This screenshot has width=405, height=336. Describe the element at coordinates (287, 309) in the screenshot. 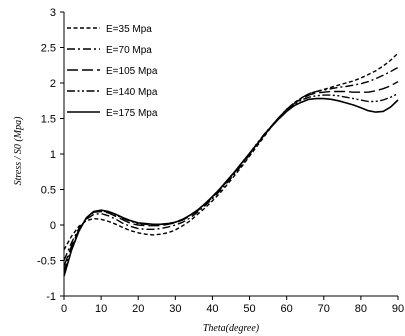

I see `x-tick-label: 60` at that location.